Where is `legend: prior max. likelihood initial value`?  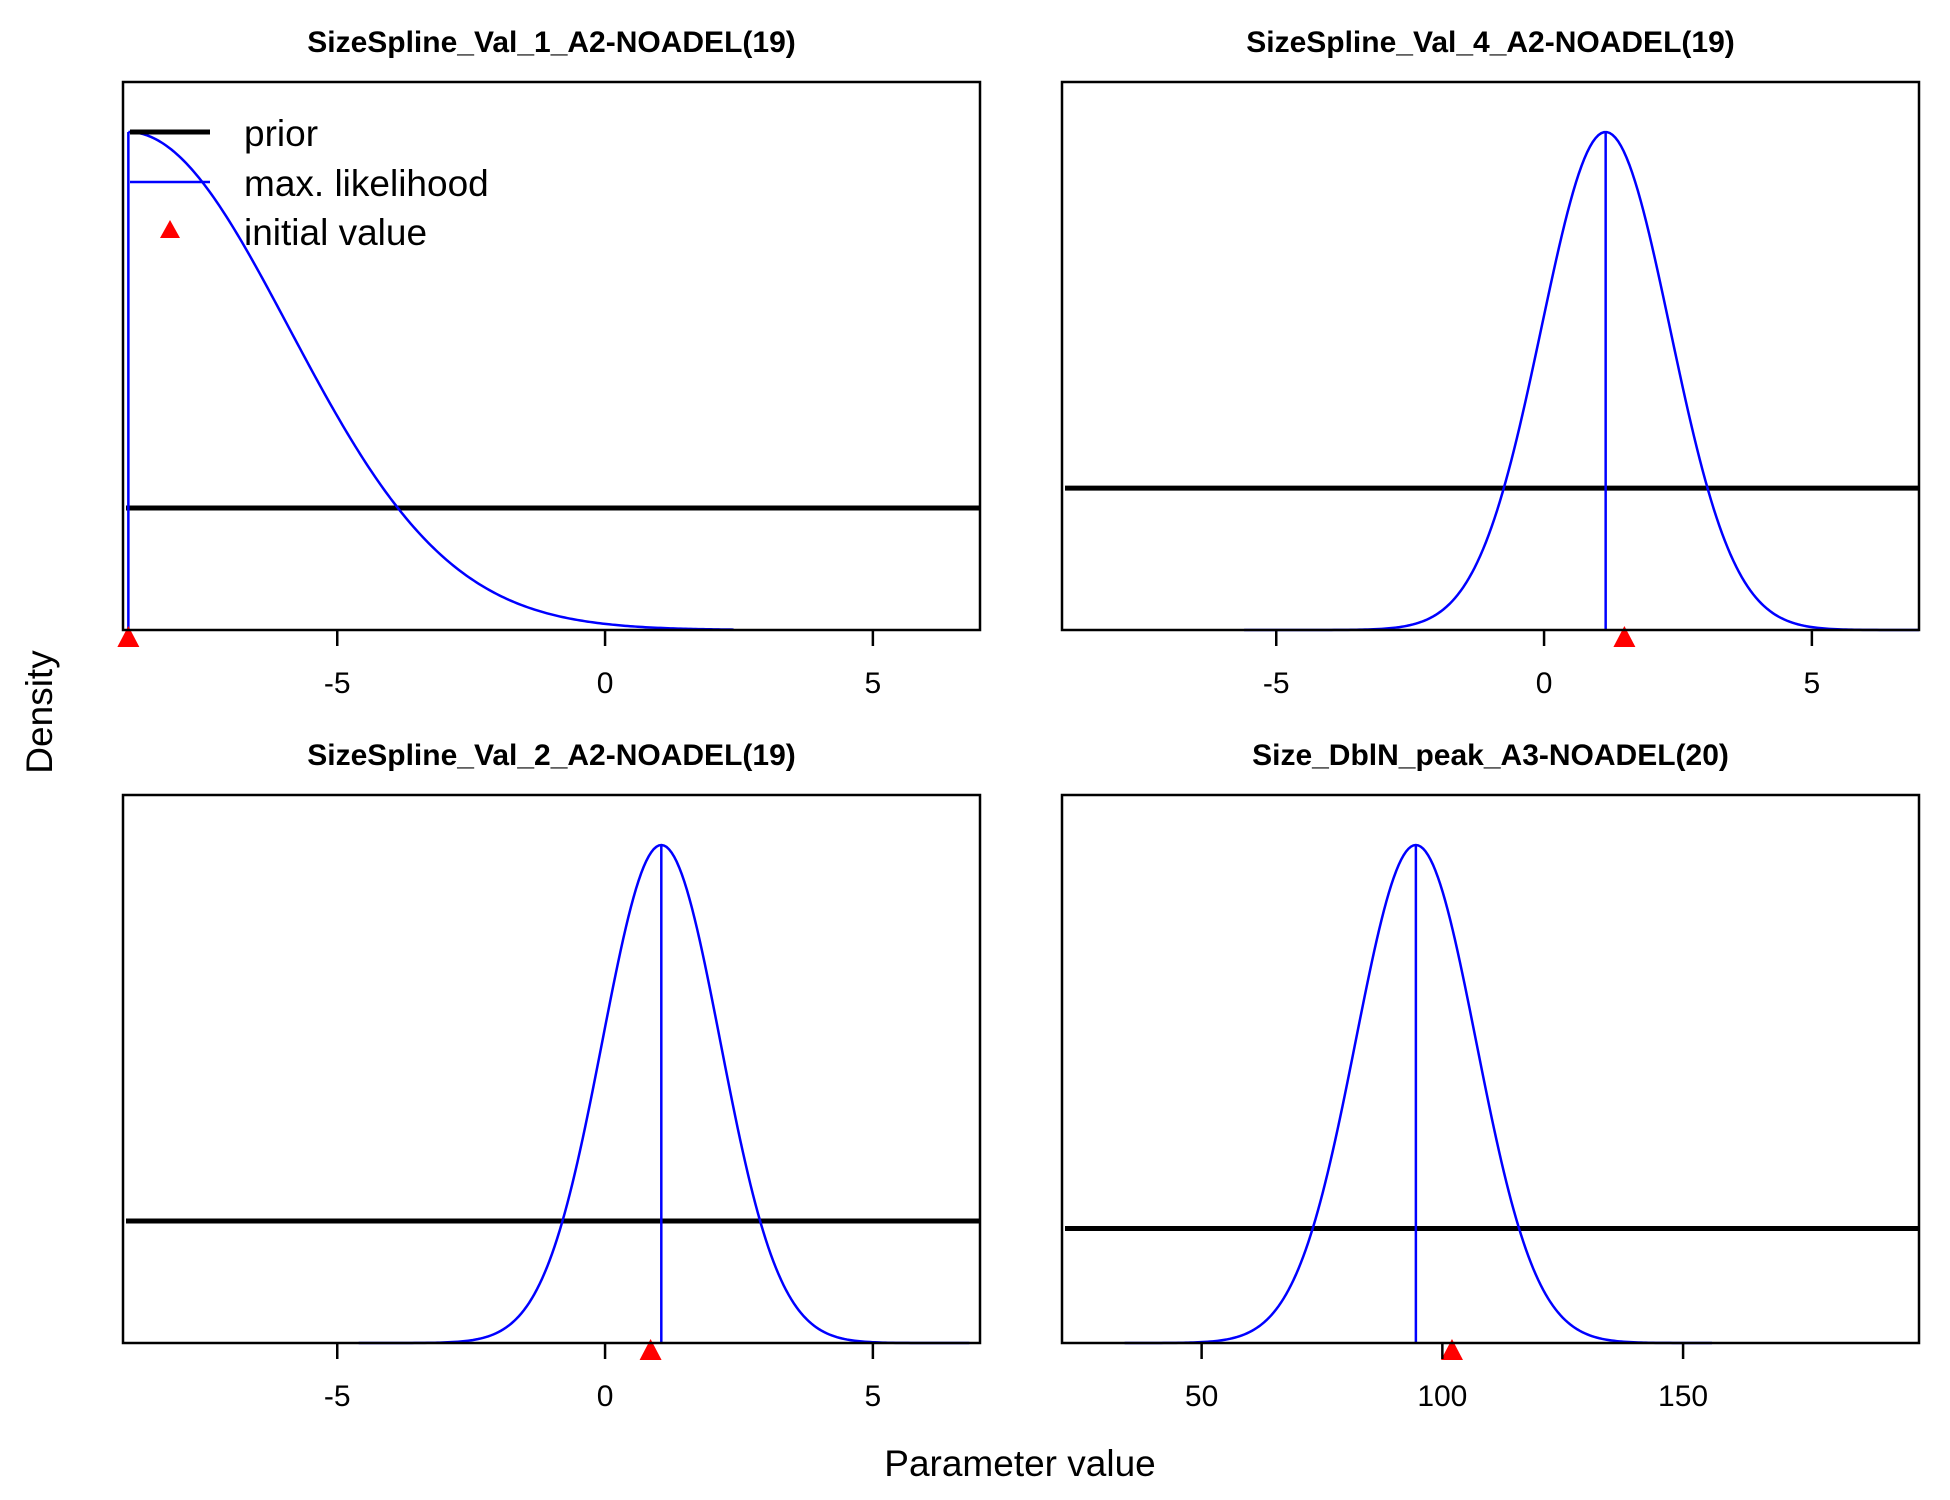 legend: prior max. likelihood initial value is located at coordinates (309, 183).